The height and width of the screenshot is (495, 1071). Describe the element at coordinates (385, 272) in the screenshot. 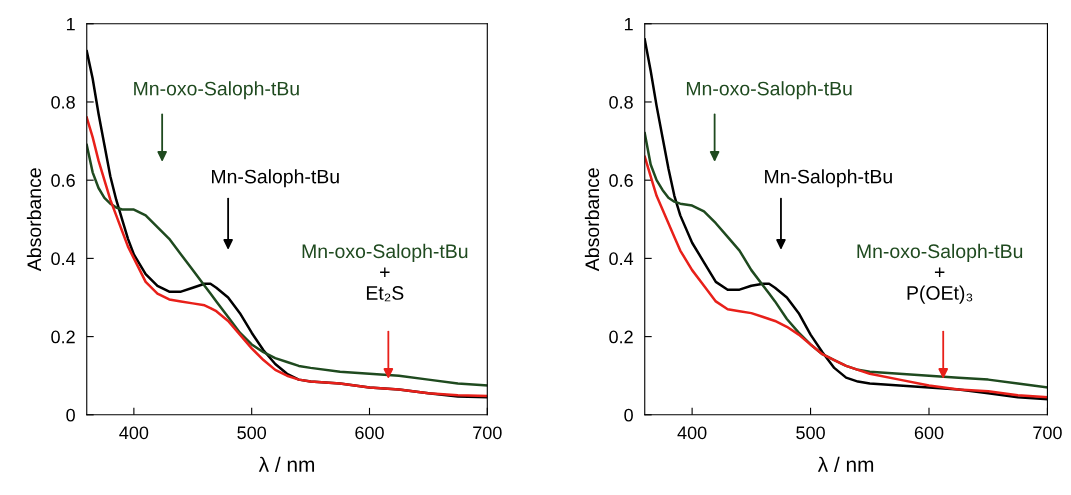

I see `annotation: Mn-oxo-Saloph-tBu + Et₂S` at that location.